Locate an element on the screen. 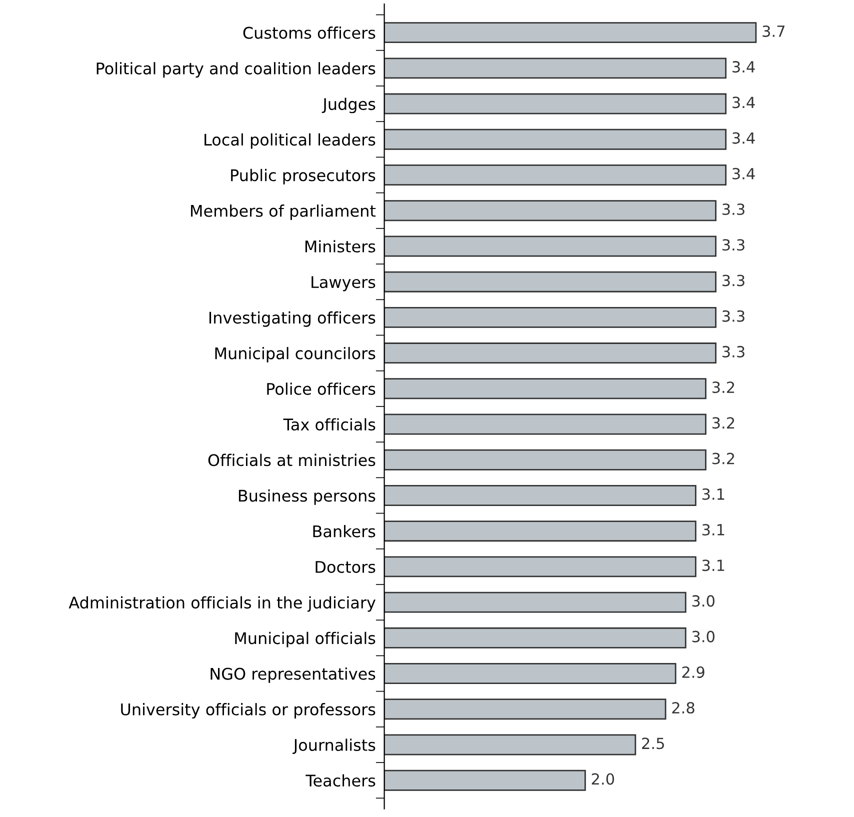 The height and width of the screenshot is (817, 854). y-tick-label: Members of parliament is located at coordinates (283, 212).